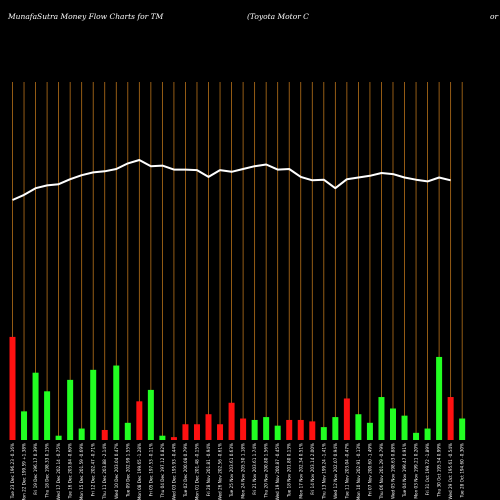 This screenshot has width=500, height=500. Describe the element at coordinates (93, 469) in the screenshot. I see `x-tick-label: Fri 12 Dec 202.47 -0.71%` at that location.